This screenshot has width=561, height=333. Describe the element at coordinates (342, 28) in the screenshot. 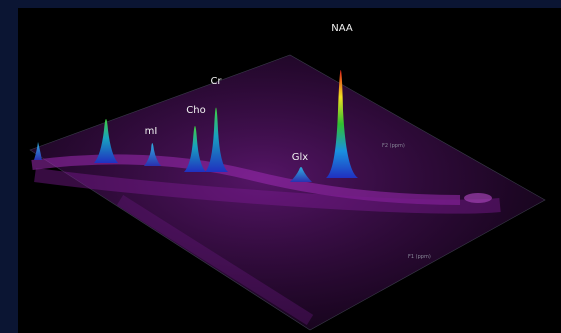

I see `peak-label: NAA` at that location.